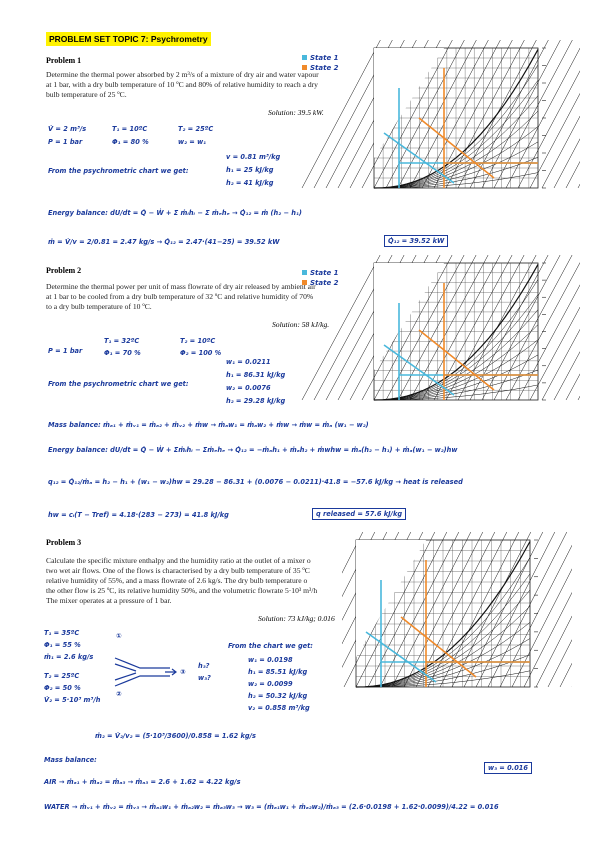 This screenshot has height=848, width=599. I want to click on note: w₂ = w₁, so click(192, 142).